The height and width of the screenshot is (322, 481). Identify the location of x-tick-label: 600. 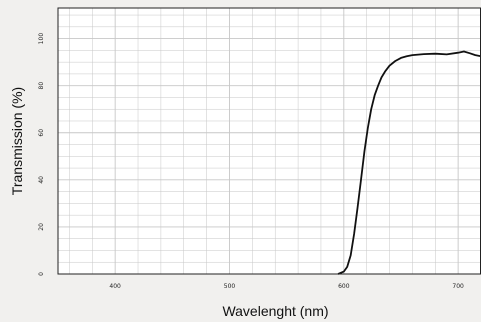
(344, 286).